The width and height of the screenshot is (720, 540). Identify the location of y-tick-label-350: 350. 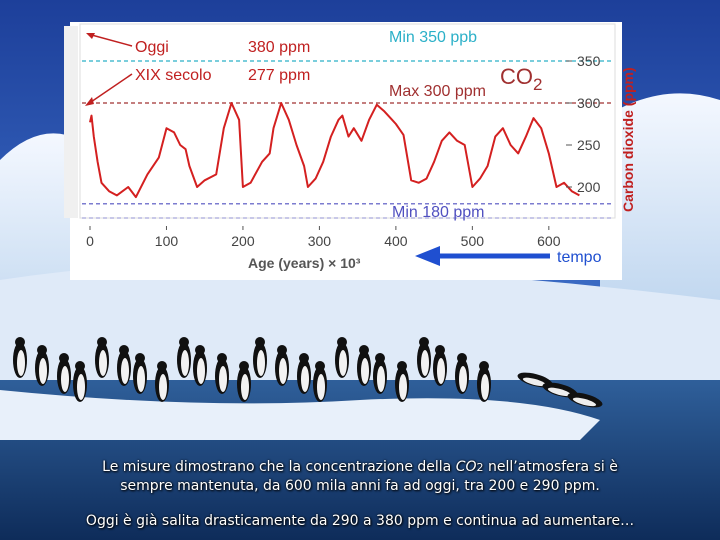
(589, 61).